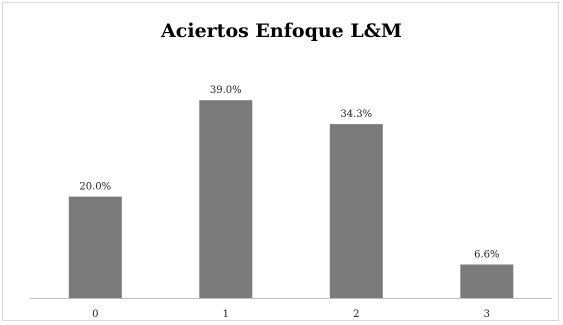 This screenshot has height=325, width=563. I want to click on x-tick-label-0: 0, so click(95, 314).